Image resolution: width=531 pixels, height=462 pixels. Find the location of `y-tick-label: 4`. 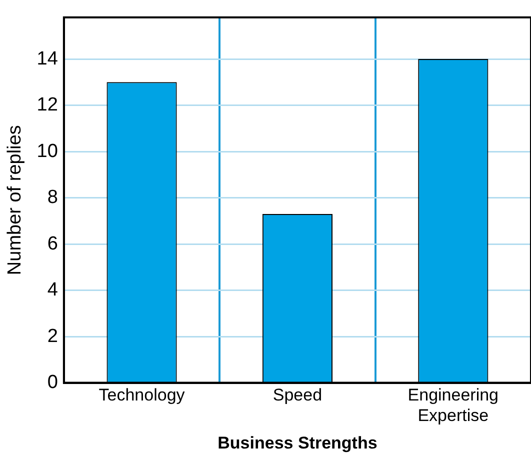

y-tick-label: 4 is located at coordinates (52, 290).